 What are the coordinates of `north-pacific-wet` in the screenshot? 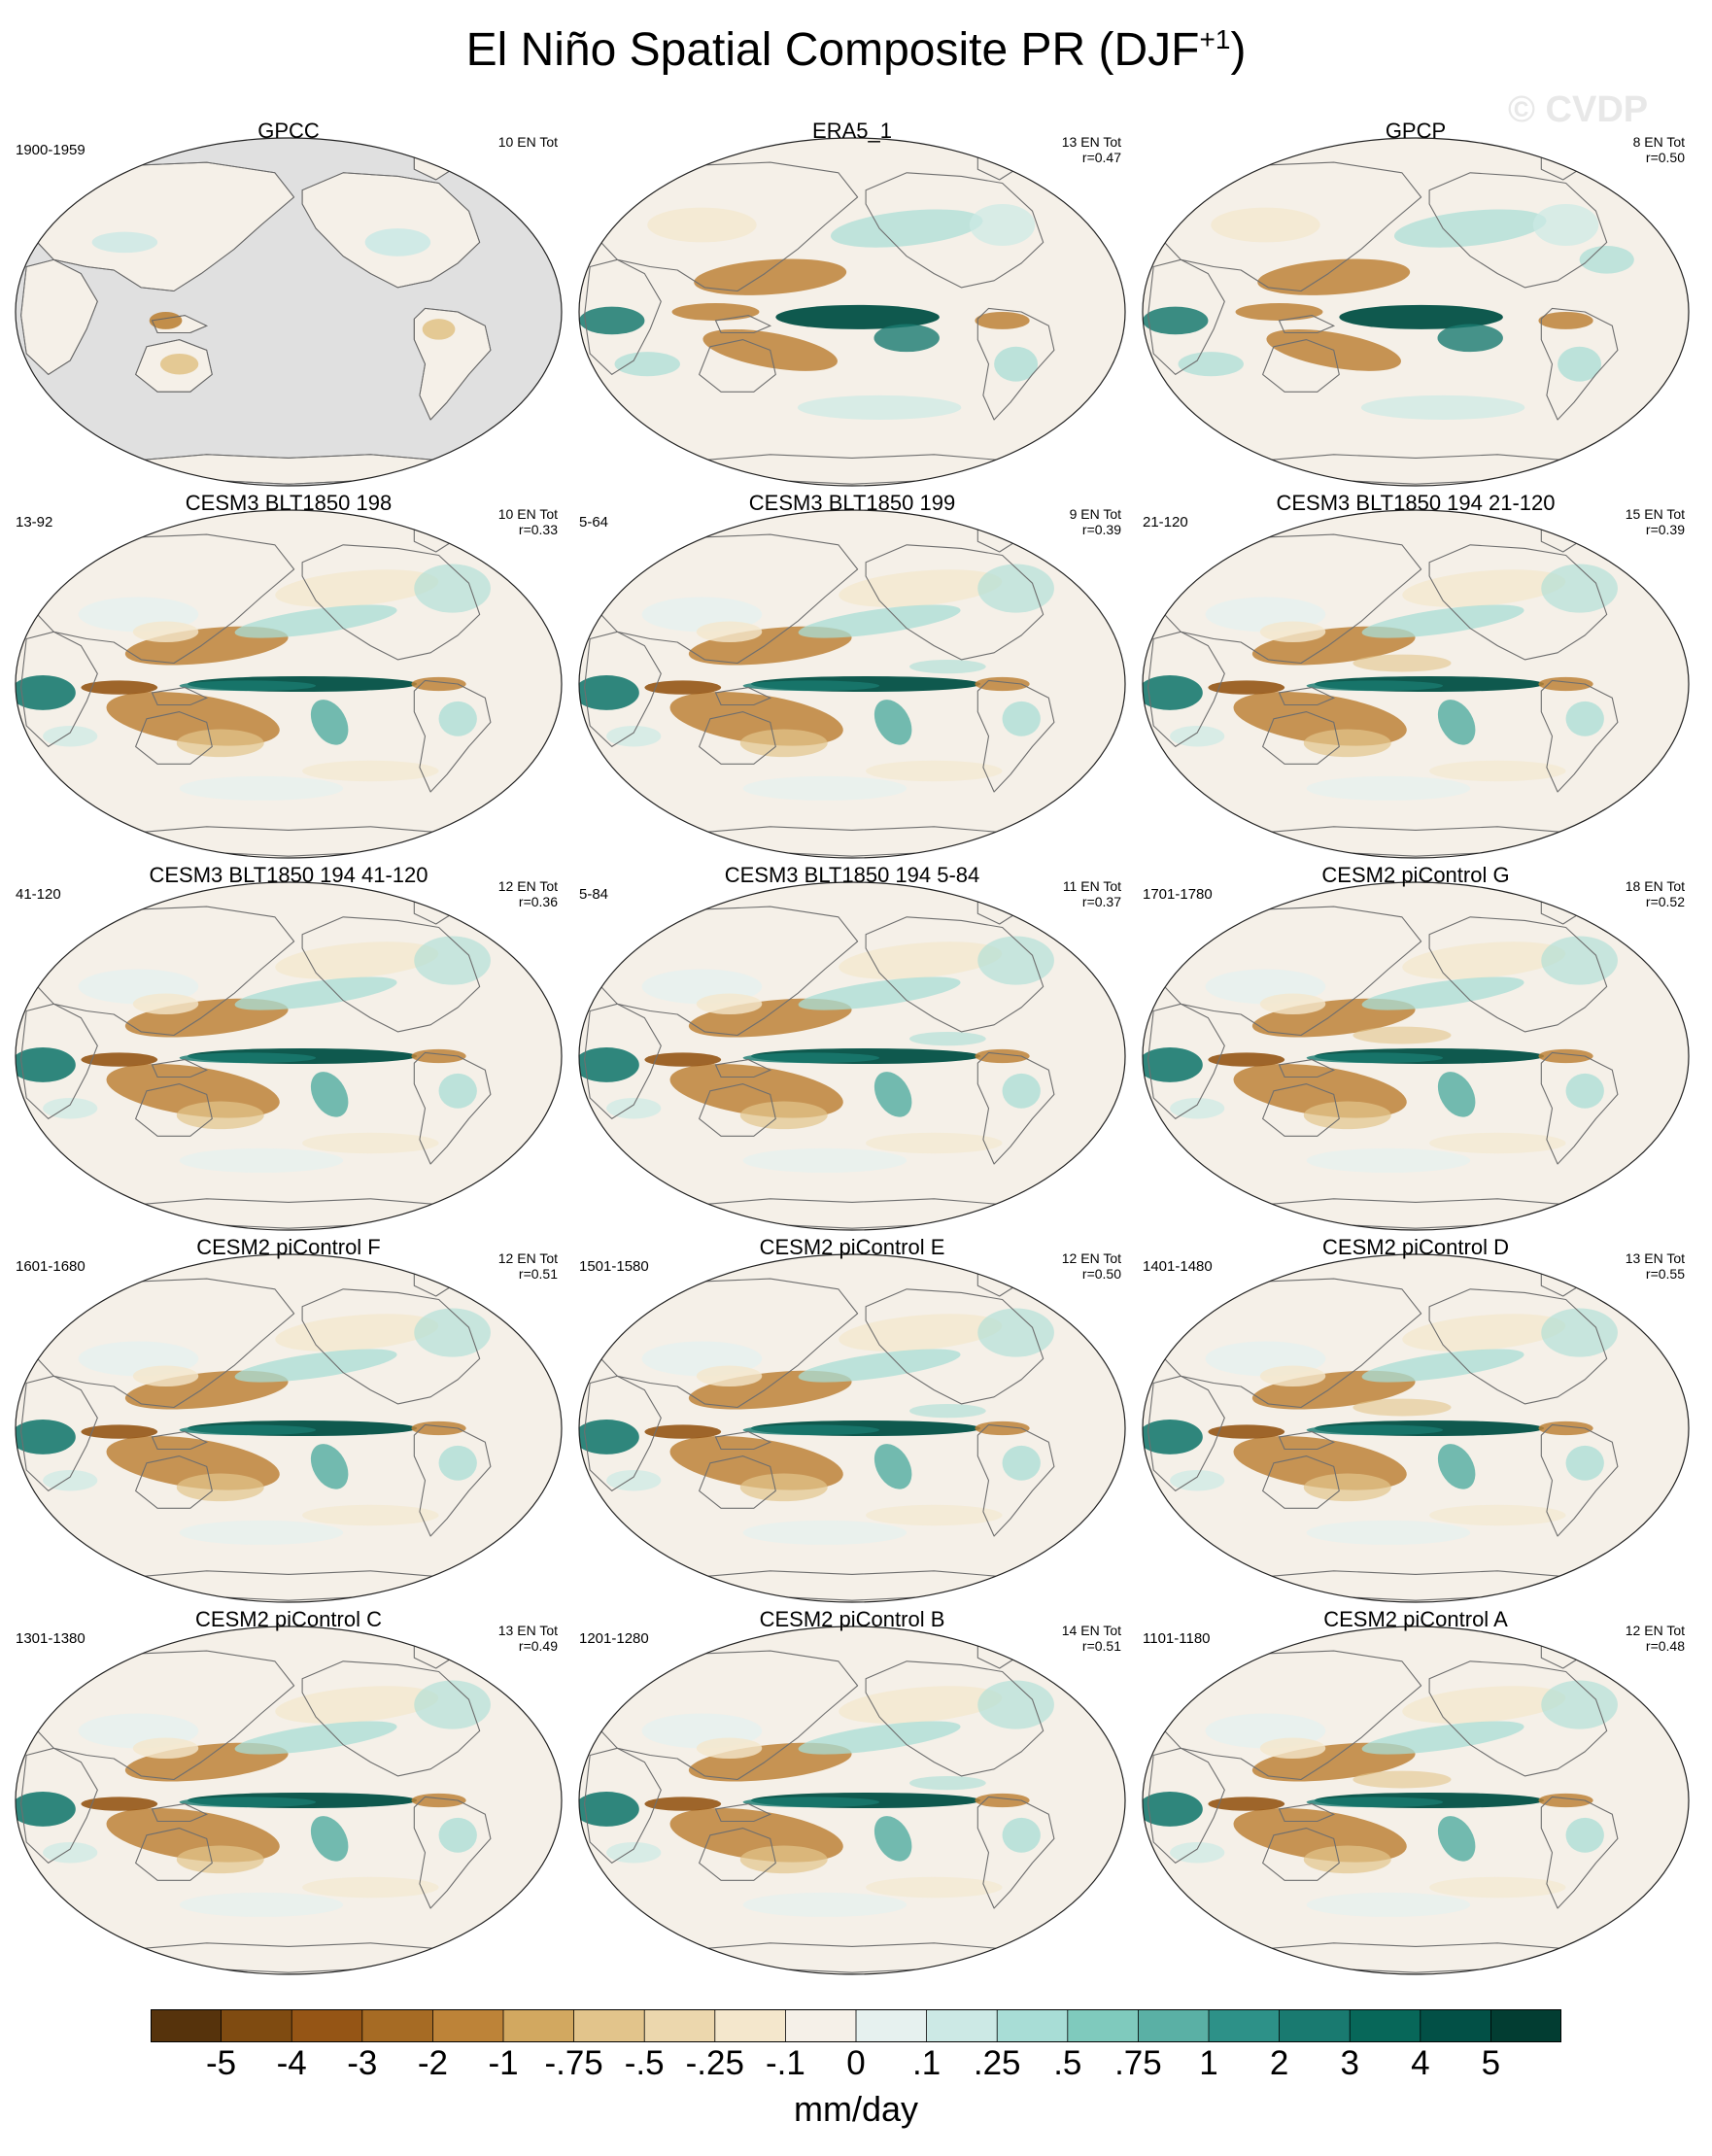 It's located at (906, 228).